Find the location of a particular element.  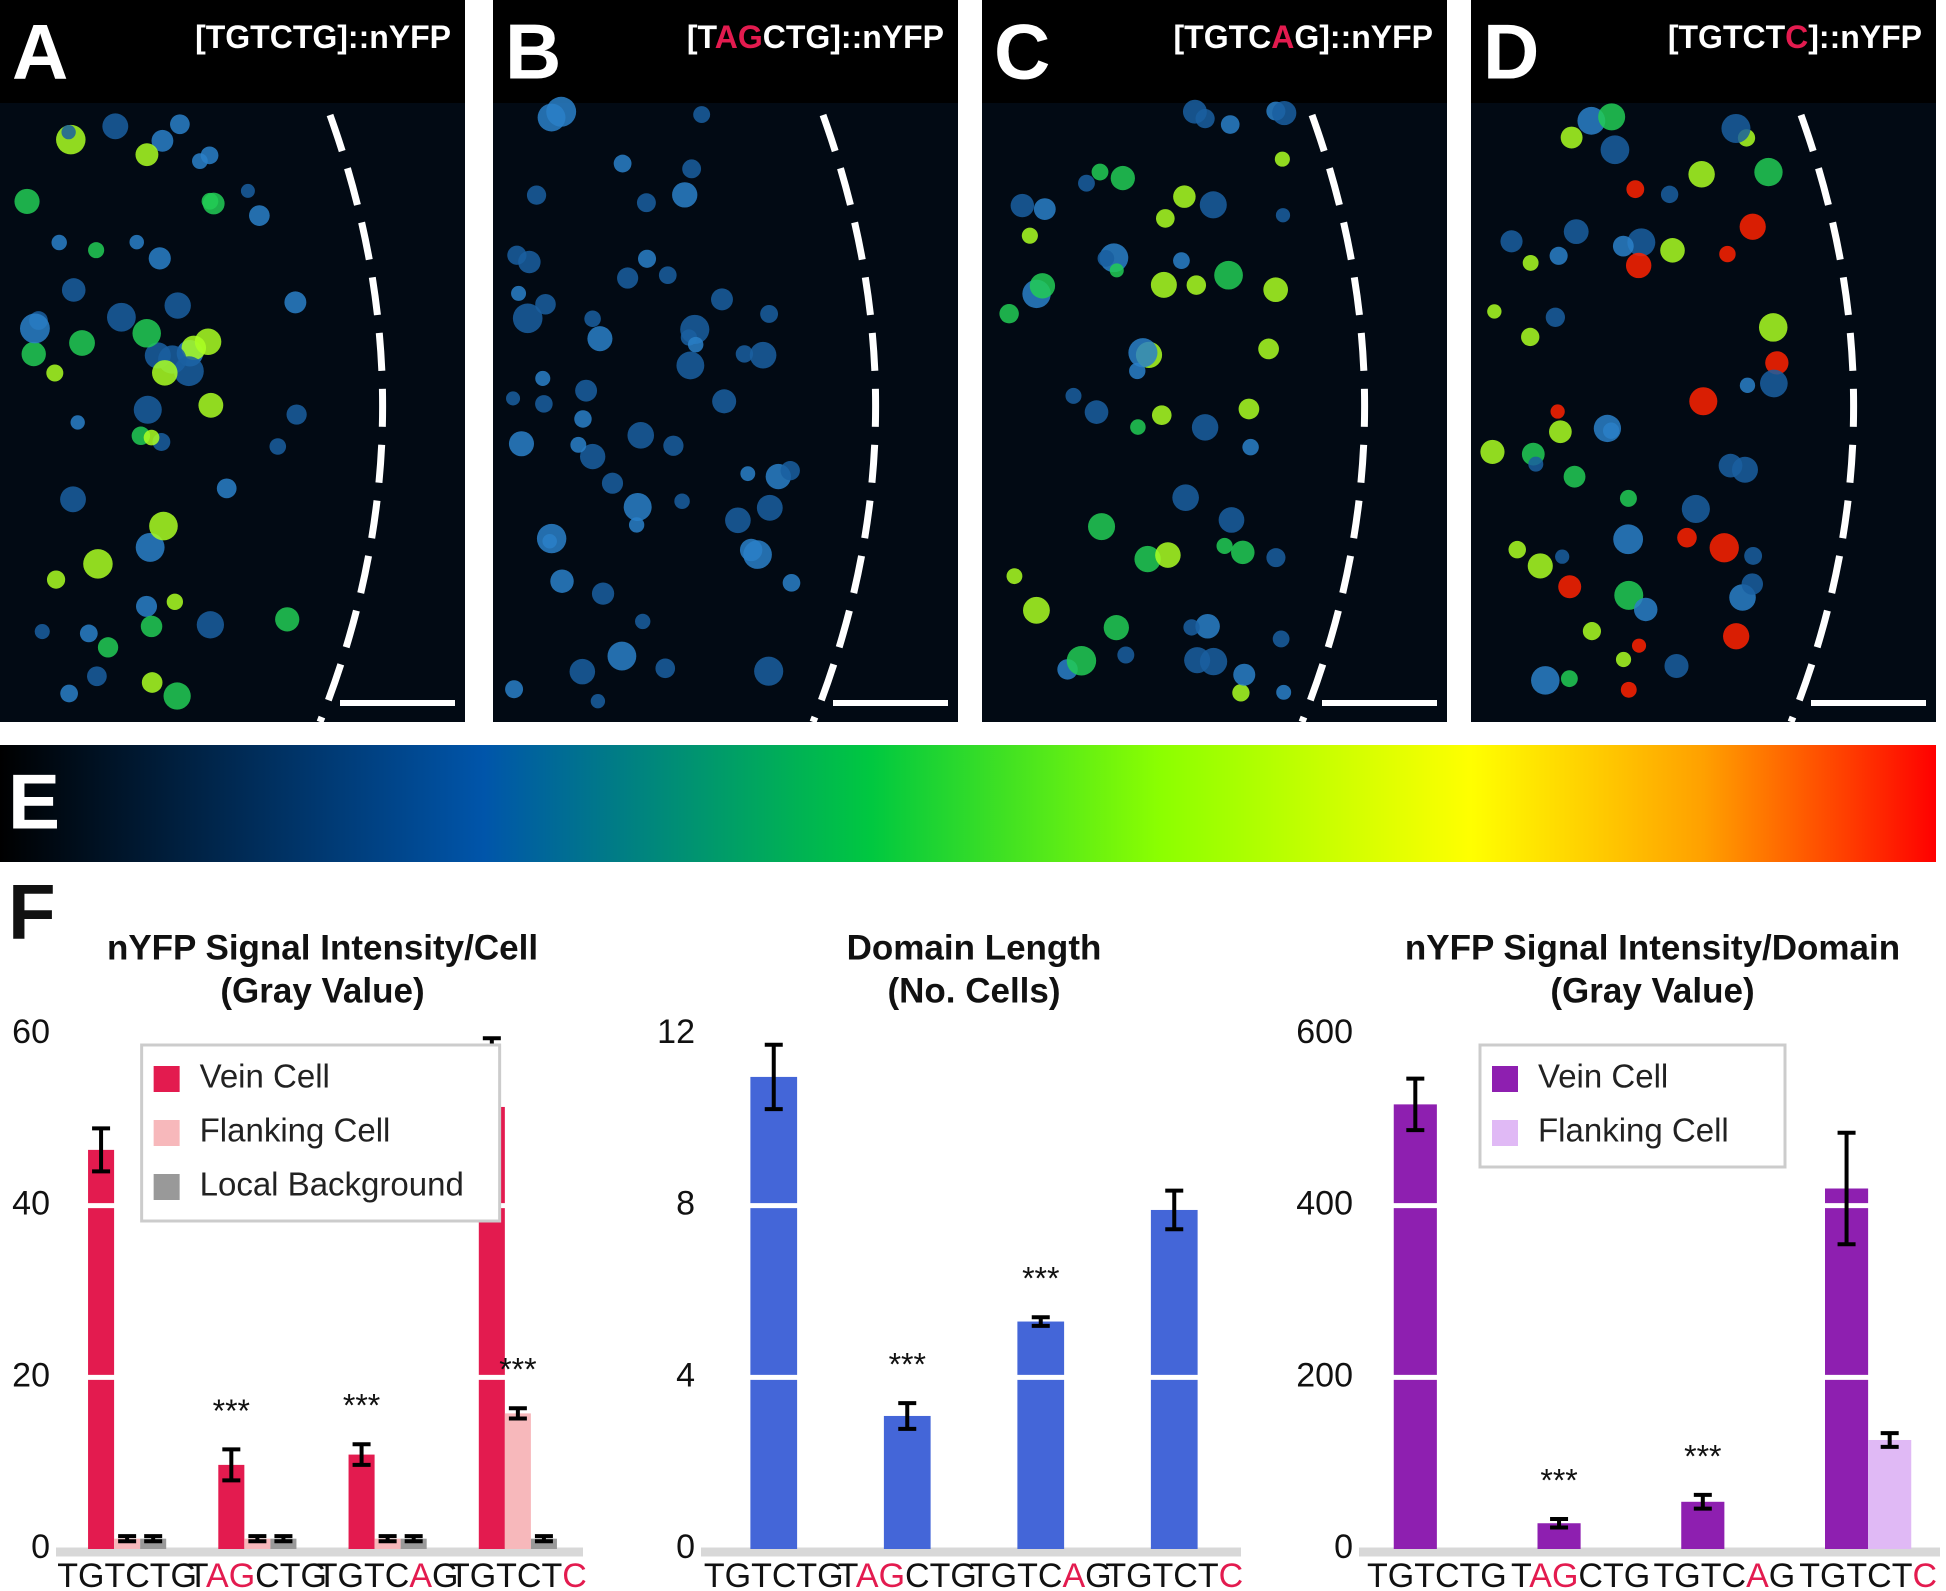

chart-title: nYFP Signal Intensity/Cell is located at coordinates (322, 947).